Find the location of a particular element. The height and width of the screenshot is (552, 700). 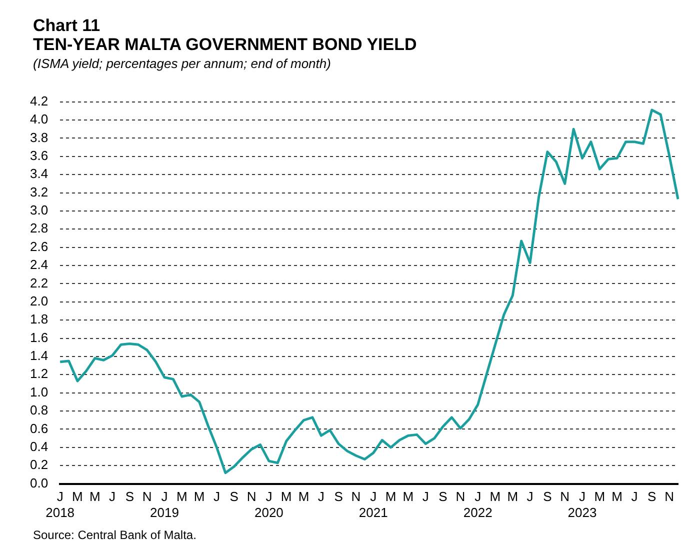

y-tick-label: 1.2 is located at coordinates (39, 374).